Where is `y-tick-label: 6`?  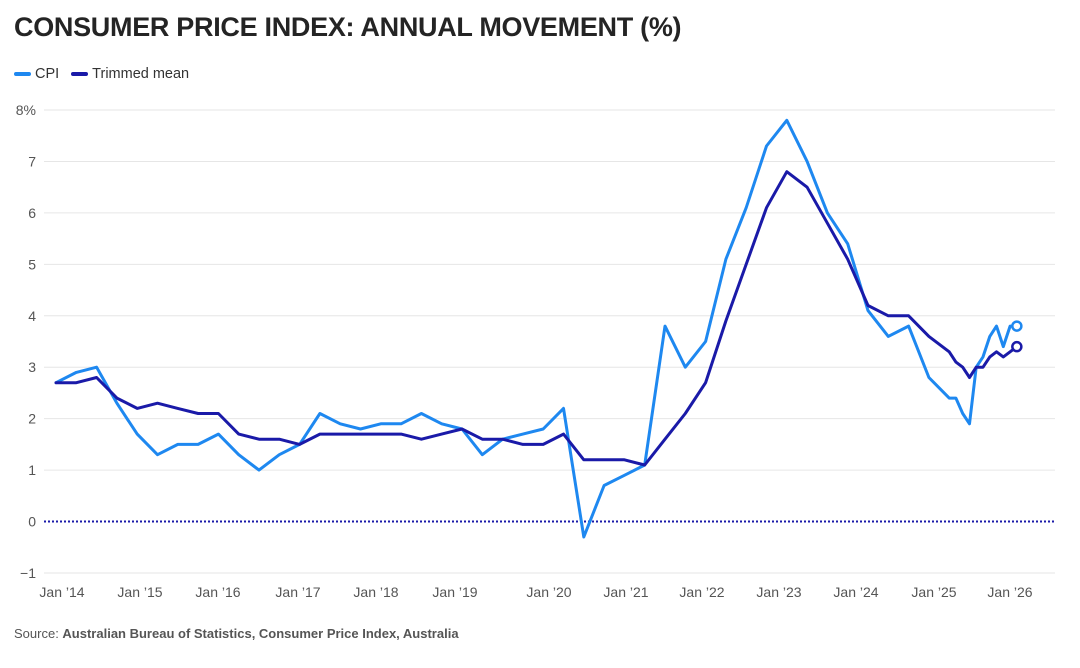 y-tick-label: 6 is located at coordinates (32, 213).